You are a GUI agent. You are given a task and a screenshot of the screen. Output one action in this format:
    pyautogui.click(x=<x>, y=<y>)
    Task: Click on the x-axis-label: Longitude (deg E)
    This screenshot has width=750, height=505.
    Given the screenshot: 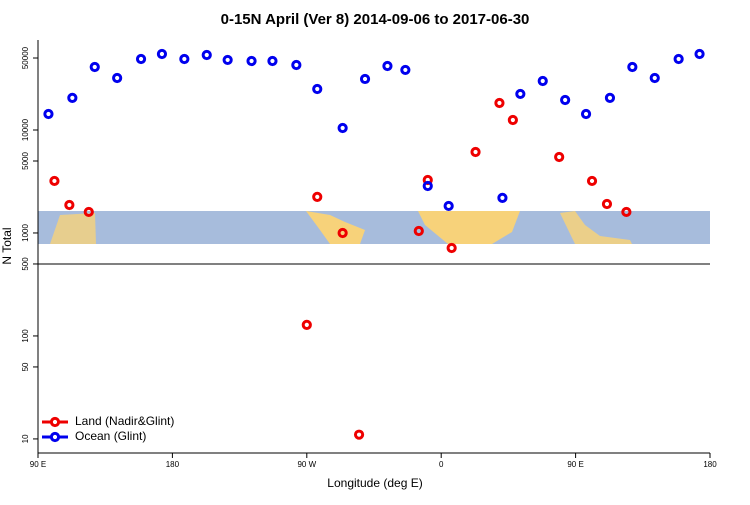 What is the action you would take?
    pyautogui.click(x=374, y=483)
    